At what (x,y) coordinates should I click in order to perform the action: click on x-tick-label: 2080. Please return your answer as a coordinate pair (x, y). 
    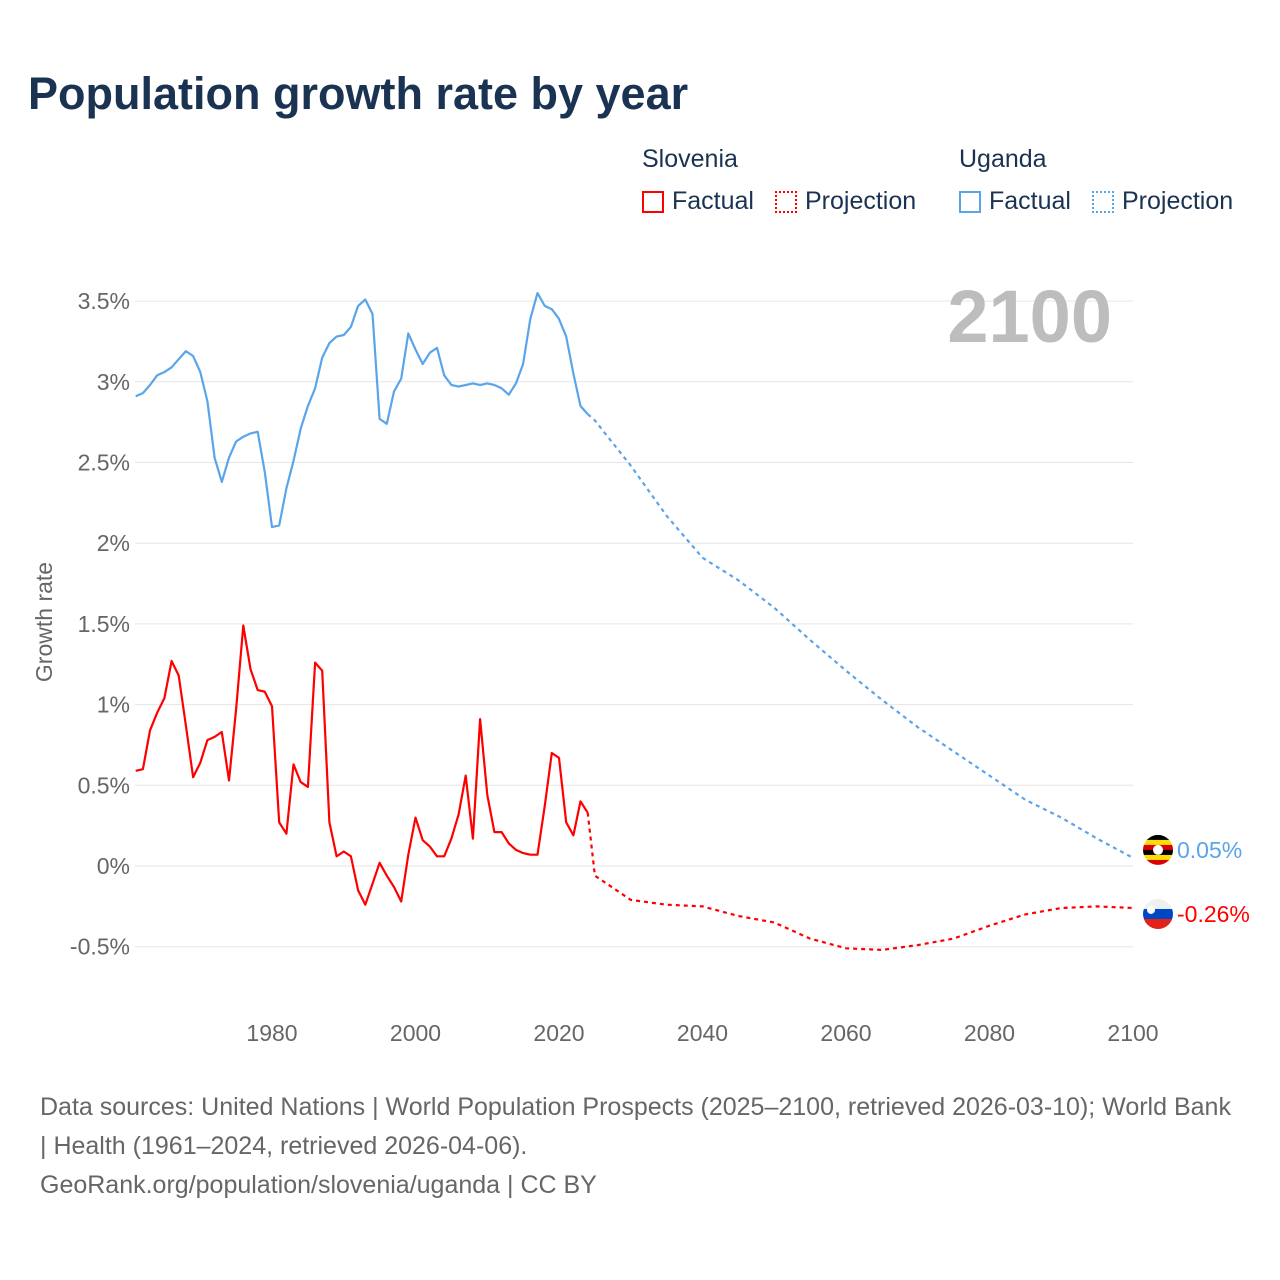
    Looking at the image, I should click on (989, 1033).